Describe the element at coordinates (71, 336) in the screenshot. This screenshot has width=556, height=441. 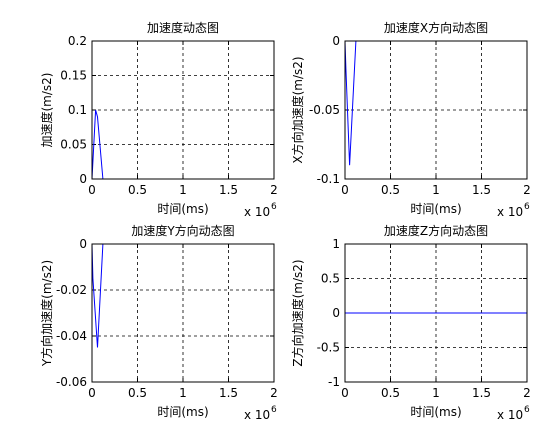
I see `y-tick-label: -0.04` at that location.